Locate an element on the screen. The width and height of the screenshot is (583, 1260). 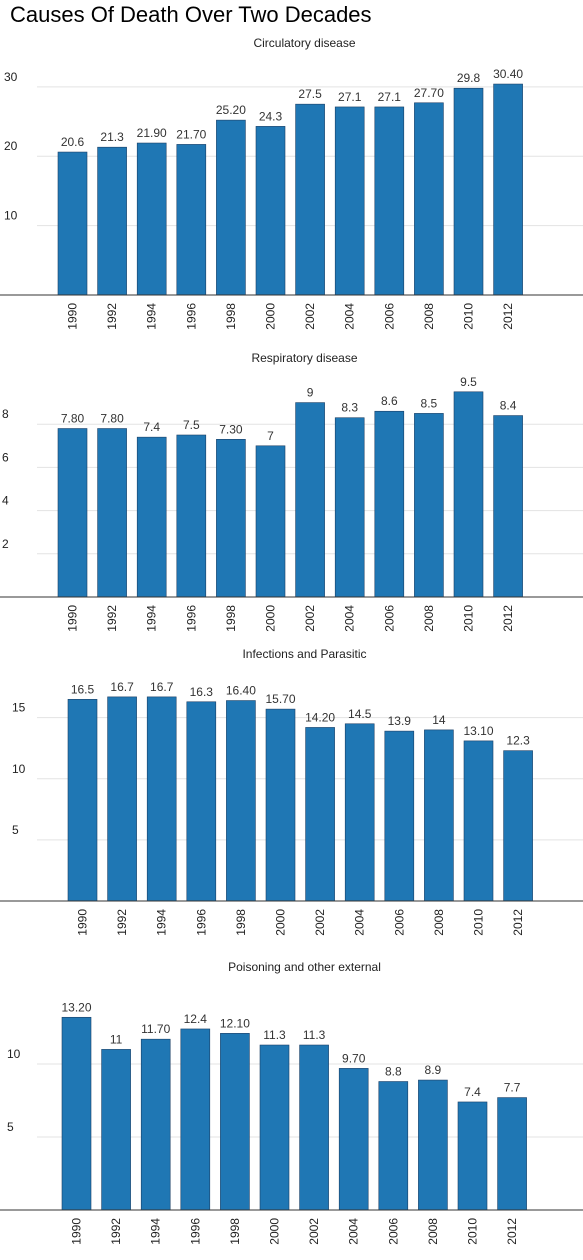
y-tick-label: 15 is located at coordinates (19, 708).